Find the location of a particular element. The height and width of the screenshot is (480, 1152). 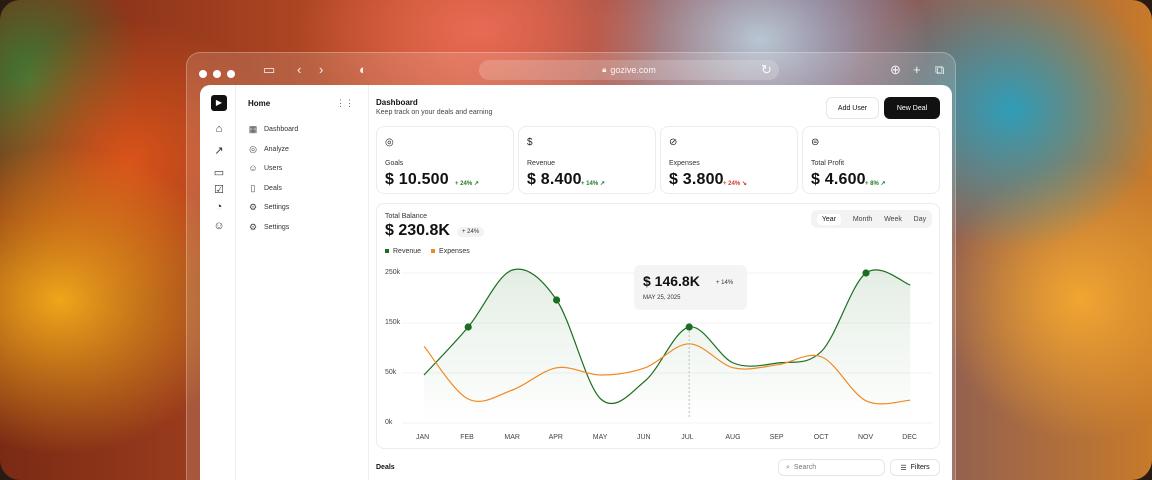

balance-line-chart is located at coordinates (667, 346).